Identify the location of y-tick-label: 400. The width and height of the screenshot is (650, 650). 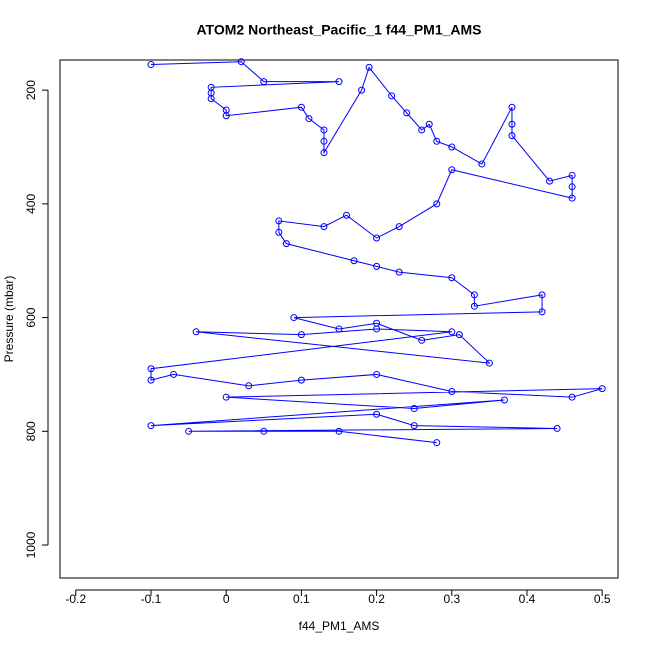
(31, 204).